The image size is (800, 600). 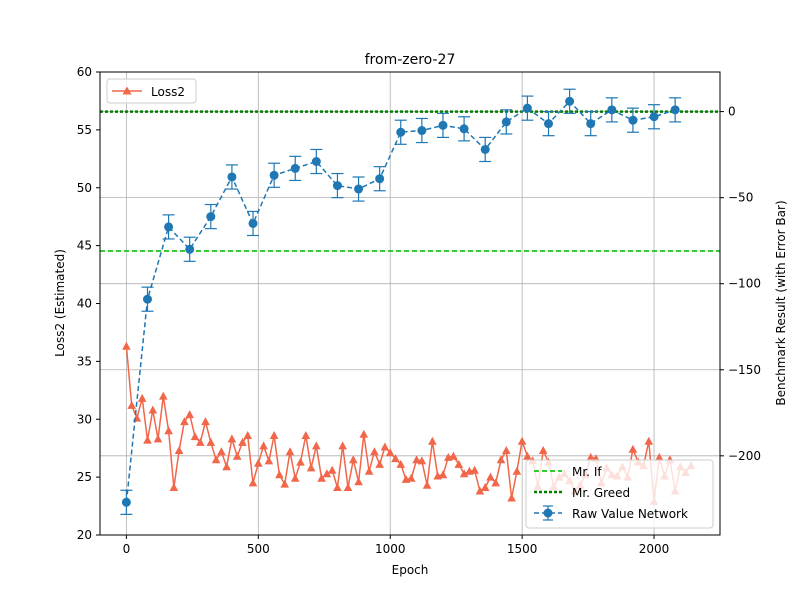 I want to click on left-y-tick-label: 35, so click(x=84, y=361).